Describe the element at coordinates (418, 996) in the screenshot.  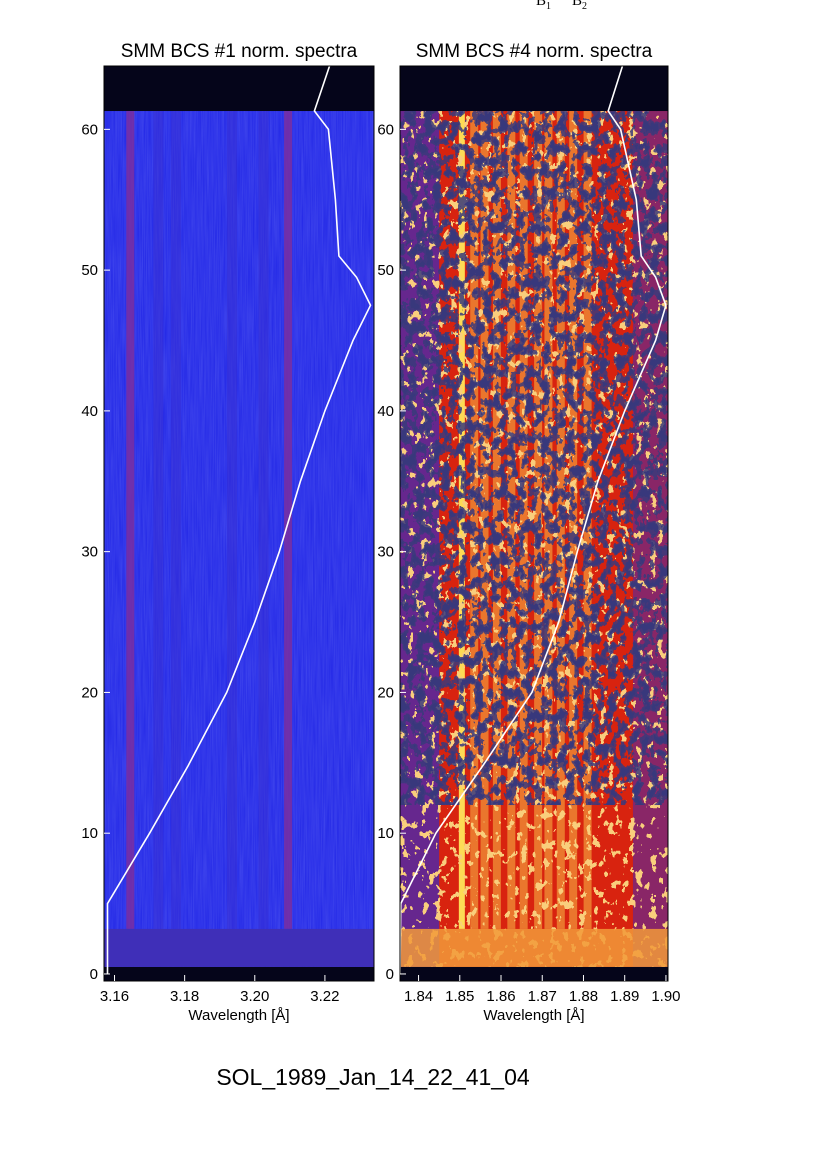
I see `x-tick-label: 1.84` at that location.